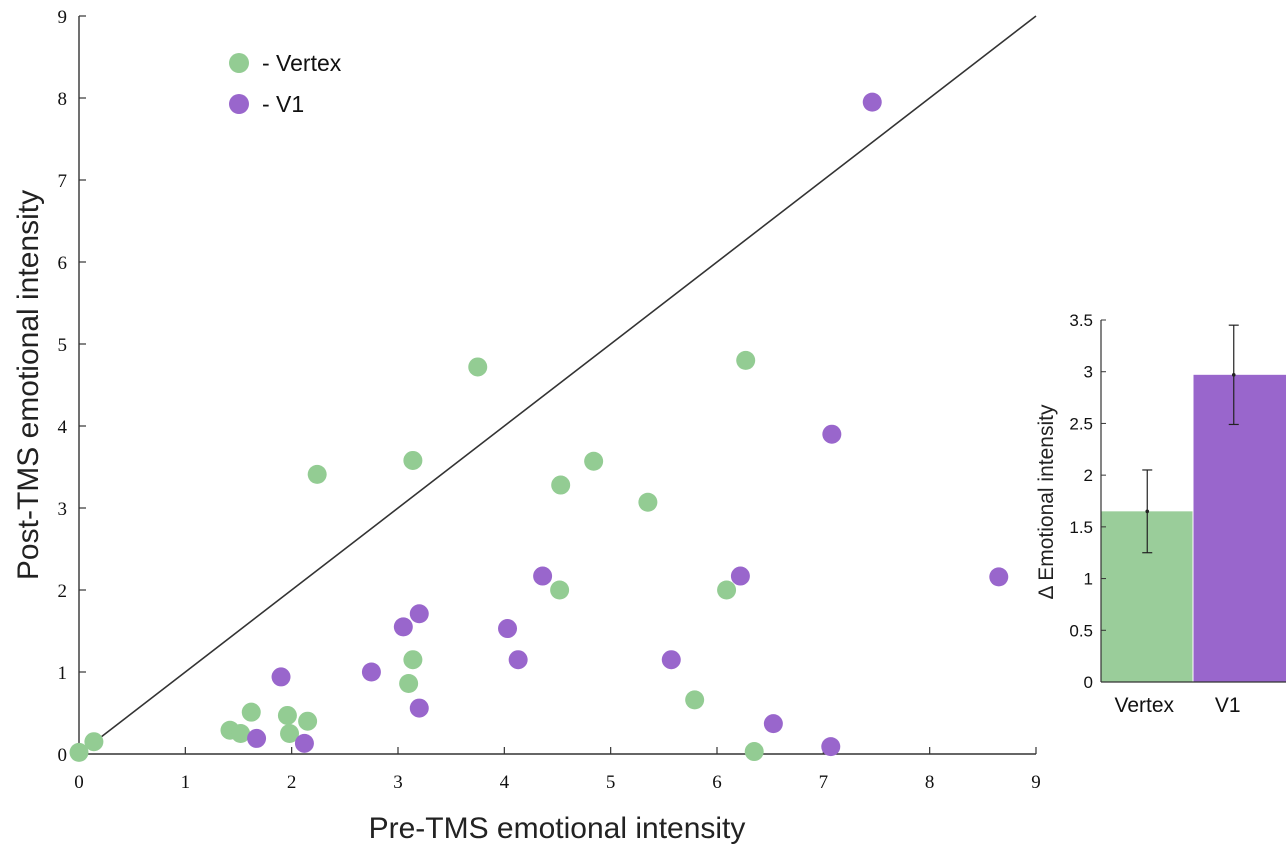  Describe the element at coordinates (285, 83) in the screenshot. I see `legend: - Vertex - V1` at that location.